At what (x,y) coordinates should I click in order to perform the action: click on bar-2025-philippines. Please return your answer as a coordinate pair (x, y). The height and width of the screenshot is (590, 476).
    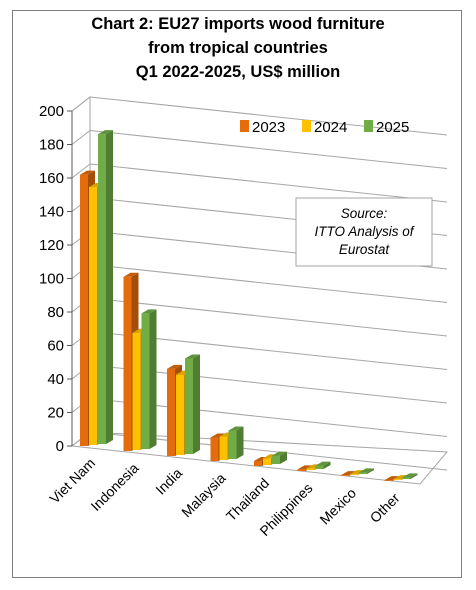
    Looking at the image, I should click on (323, 465).